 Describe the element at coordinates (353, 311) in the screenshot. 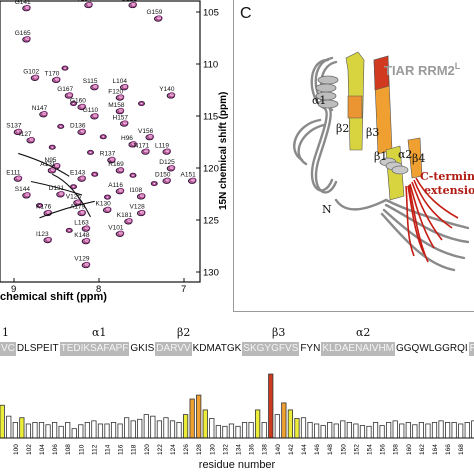

I see `panel-divider-horizontal` at that location.